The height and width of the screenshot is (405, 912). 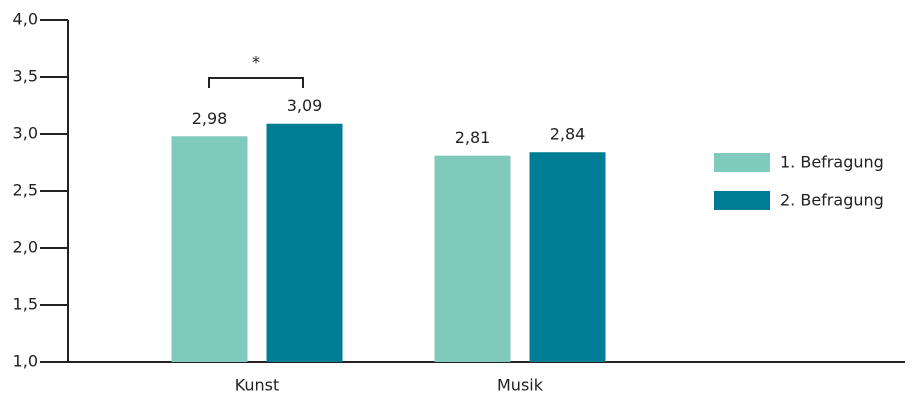 What do you see at coordinates (210, 118) in the screenshot?
I see `value-label: 2,98` at bounding box center [210, 118].